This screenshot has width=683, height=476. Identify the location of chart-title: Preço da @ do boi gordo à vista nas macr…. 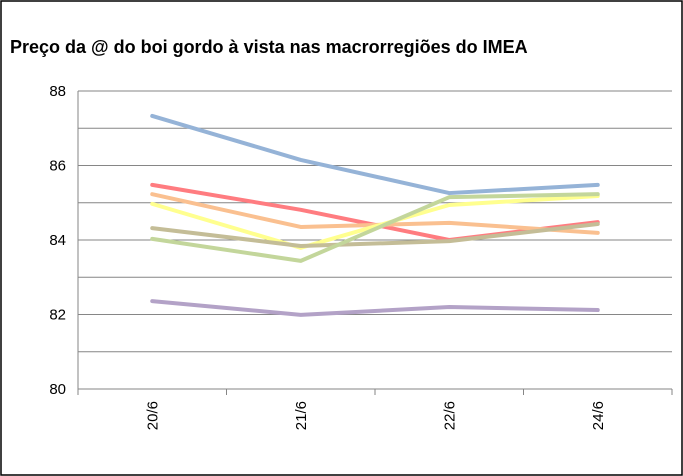
(269, 47).